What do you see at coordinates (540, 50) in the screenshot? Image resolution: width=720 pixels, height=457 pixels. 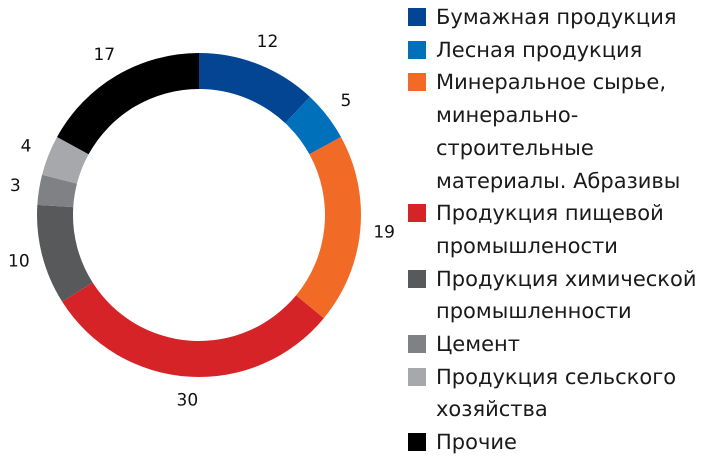 I see `legend-label: Лесная продукция` at bounding box center [540, 50].